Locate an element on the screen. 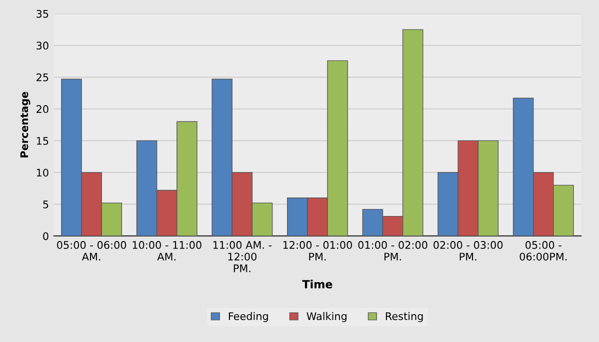  x-tick-label: 10:00 - 11:00 AM. is located at coordinates (167, 250).